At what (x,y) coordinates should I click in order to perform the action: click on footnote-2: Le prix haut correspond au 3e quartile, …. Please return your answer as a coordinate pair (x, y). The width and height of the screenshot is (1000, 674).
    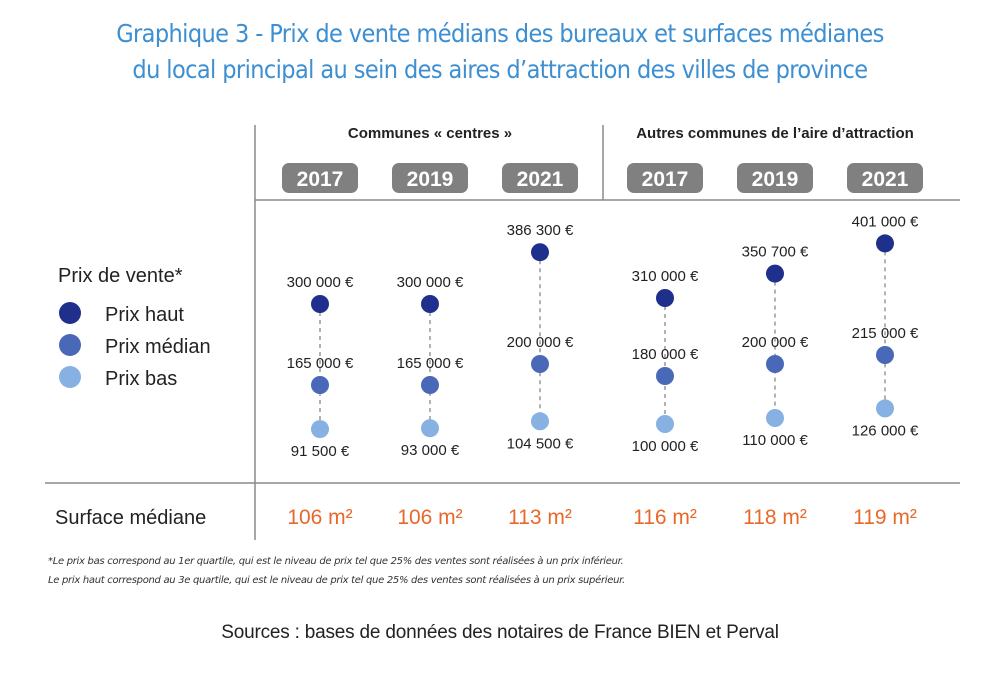
    Looking at the image, I should click on (336, 580).